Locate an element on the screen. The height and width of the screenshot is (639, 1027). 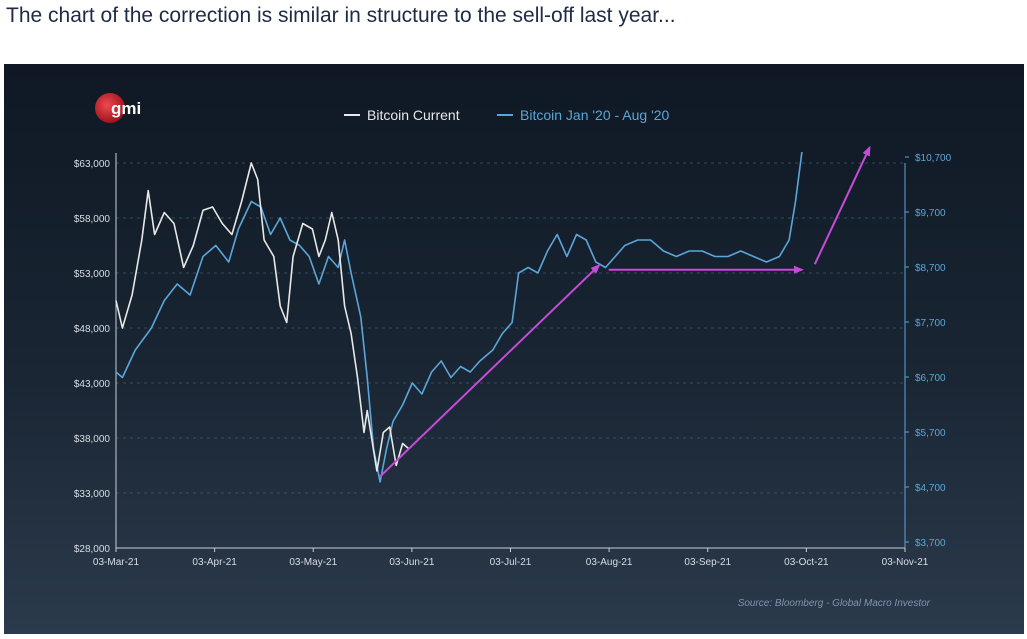
gmi-logo: gmi is located at coordinates (118, 108).